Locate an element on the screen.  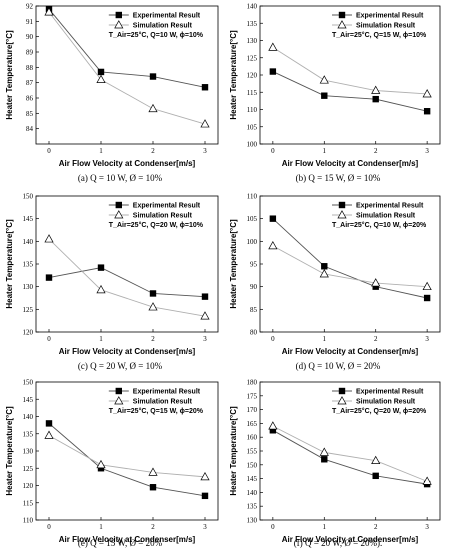
y-tick-label: 84 is located at coordinates (30, 129).